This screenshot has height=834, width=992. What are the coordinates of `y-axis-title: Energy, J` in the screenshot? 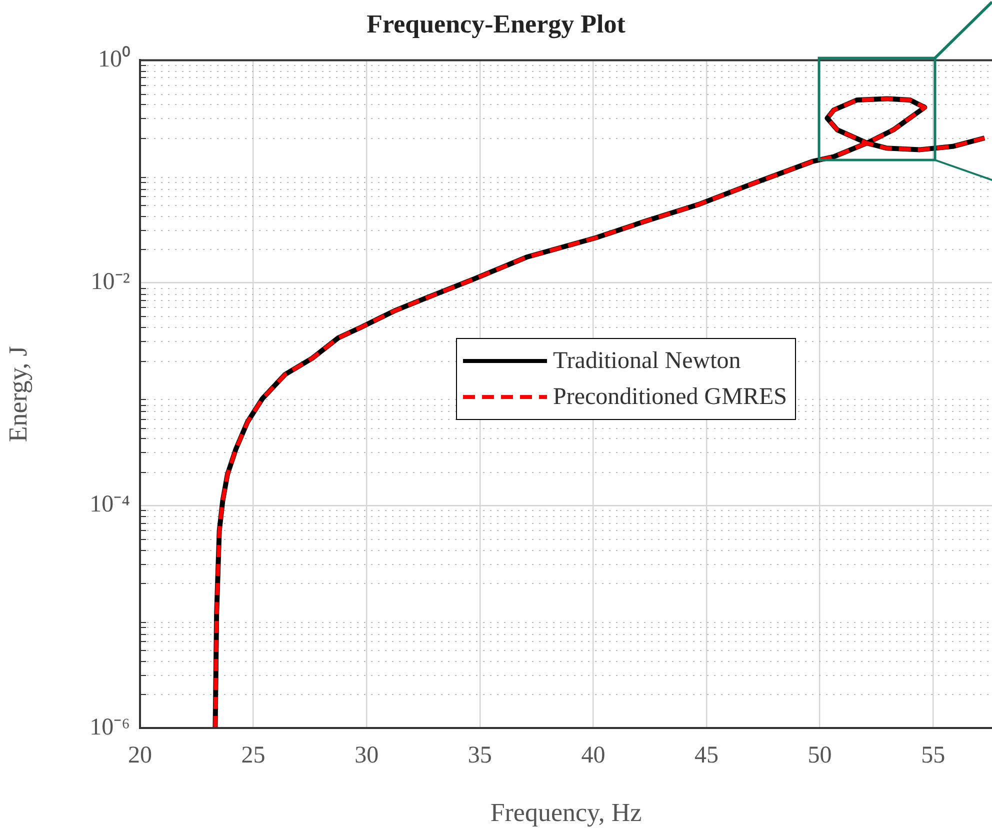 It's located at (17, 394).